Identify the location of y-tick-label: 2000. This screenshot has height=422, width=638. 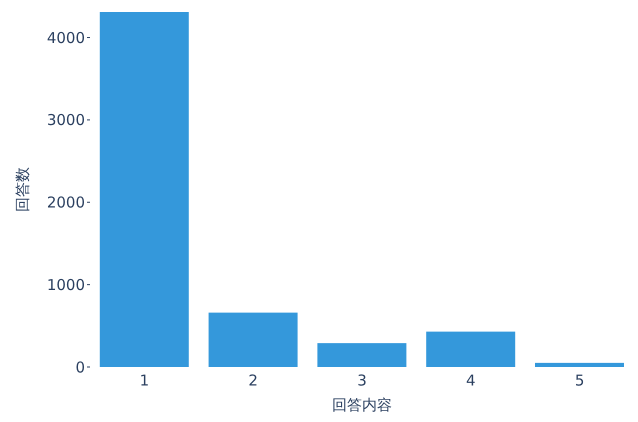
(65, 203).